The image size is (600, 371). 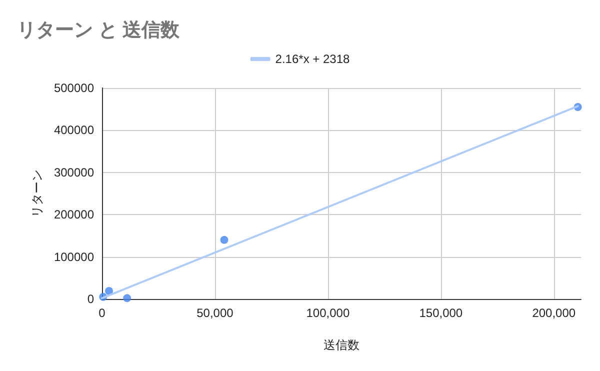 What do you see at coordinates (74, 88) in the screenshot?
I see `y-tick-label: 500000` at bounding box center [74, 88].